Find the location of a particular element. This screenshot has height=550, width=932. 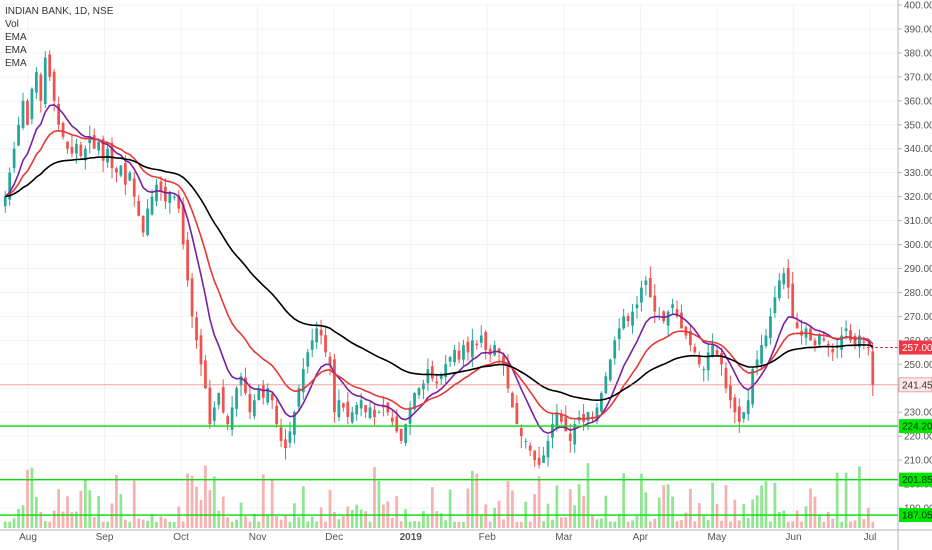

price-tag is located at coordinates (915, 347).